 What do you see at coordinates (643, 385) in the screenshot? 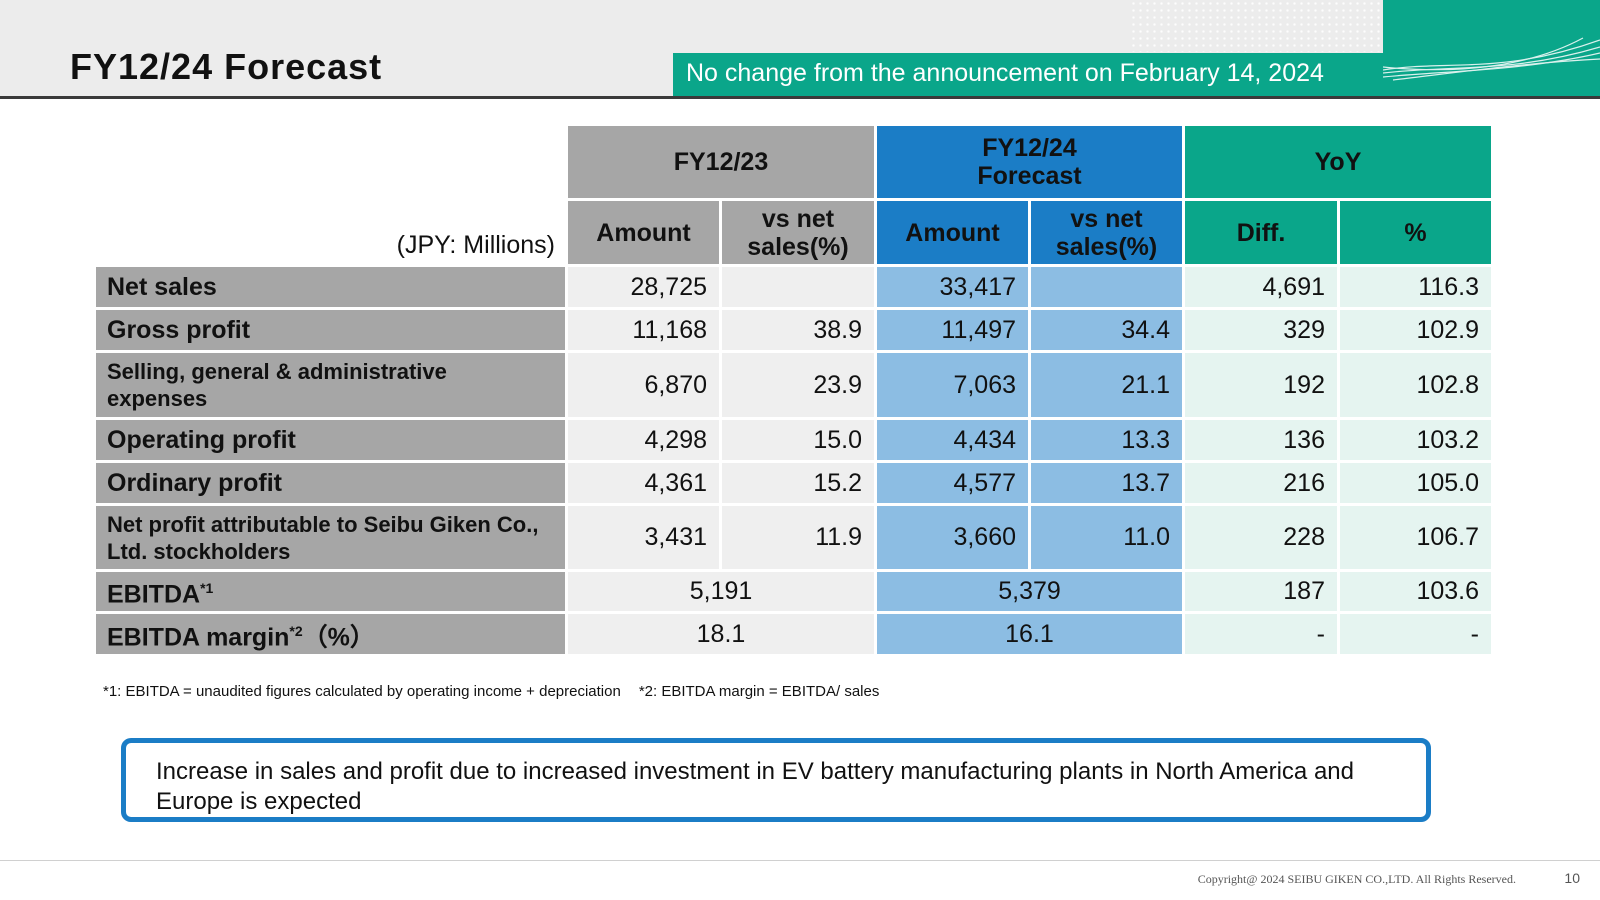
I see `table-cell: 6,870` at bounding box center [643, 385].